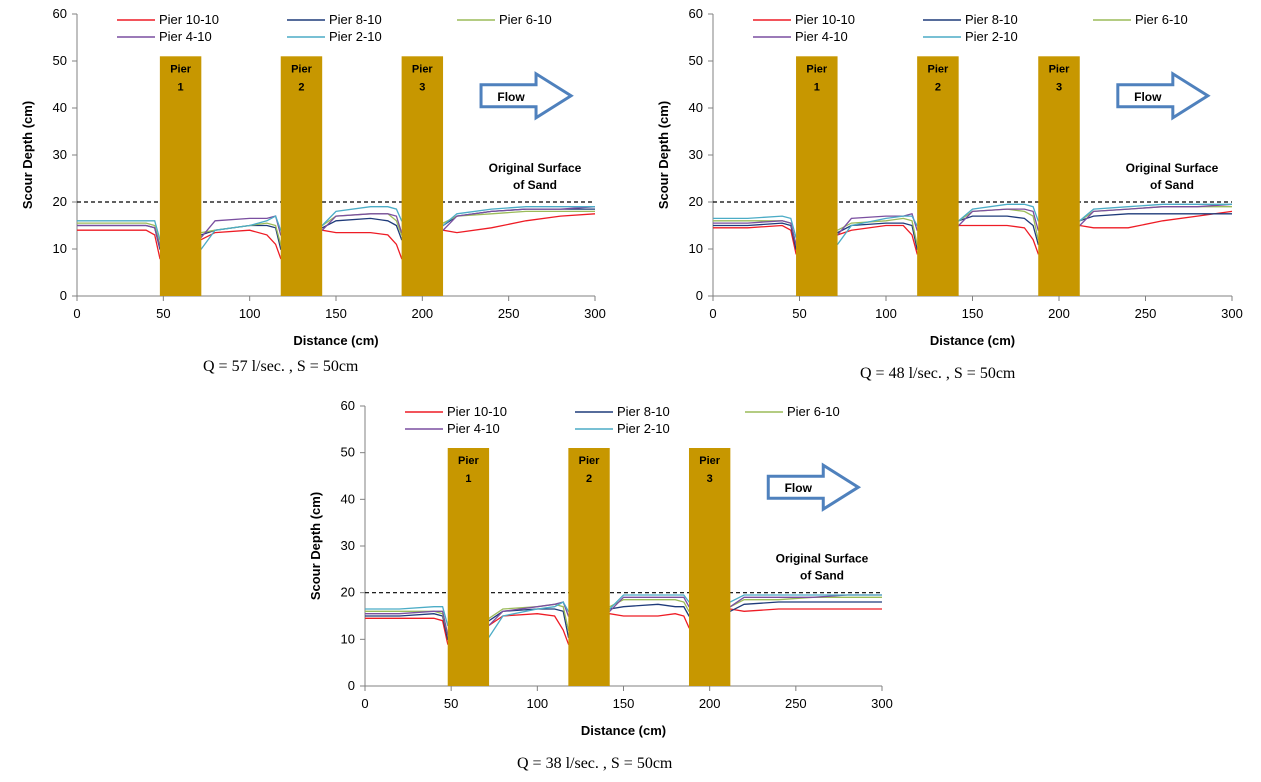  What do you see at coordinates (938, 373) in the screenshot?
I see `chart-caption-2: Q = 48 l/sec. , S = 50cm` at bounding box center [938, 373].